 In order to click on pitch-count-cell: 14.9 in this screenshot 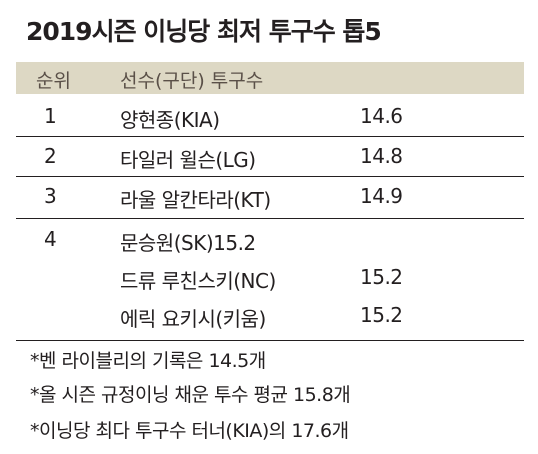, I will do `click(381, 196)`.